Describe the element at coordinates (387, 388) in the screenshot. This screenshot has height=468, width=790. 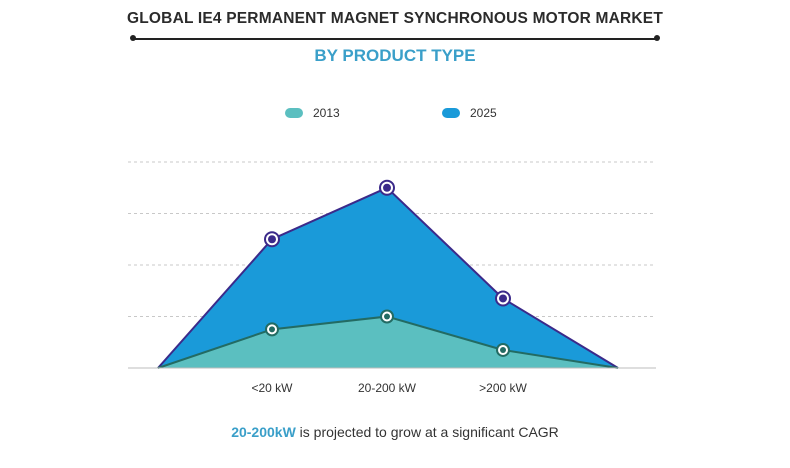
I see `x-tick-label-2: 20-200 kW` at that location.